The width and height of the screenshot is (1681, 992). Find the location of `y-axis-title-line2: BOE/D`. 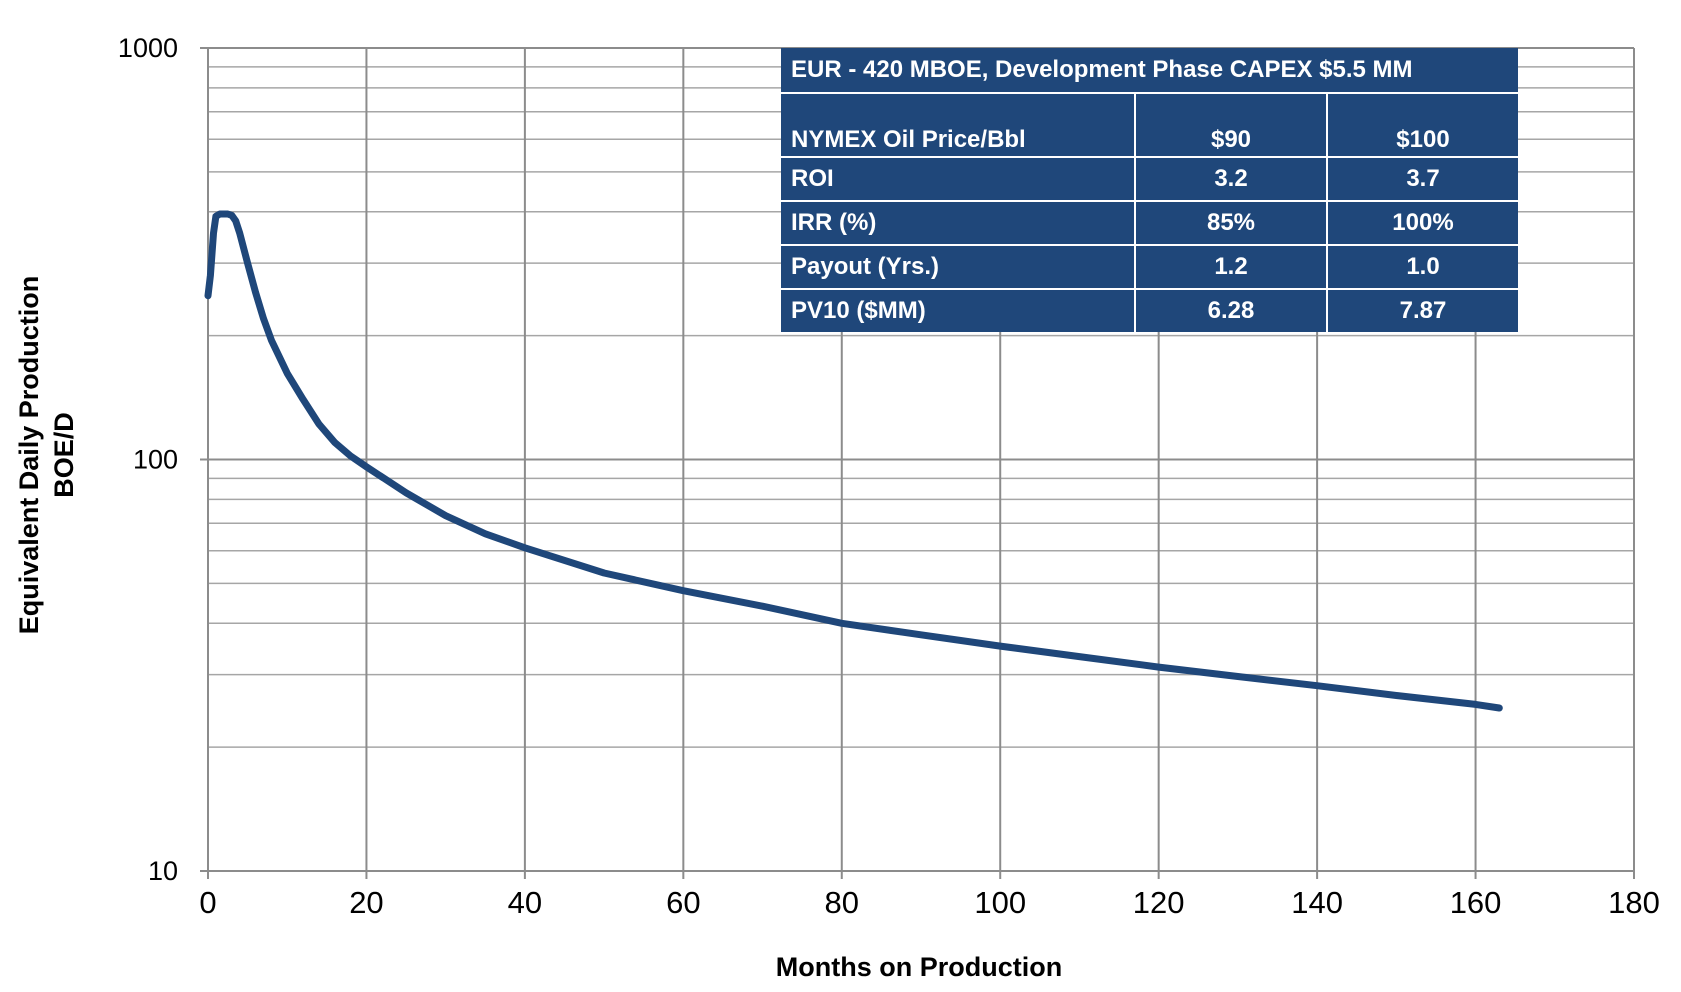

y-axis-title-line2: BOE/D is located at coordinates (64, 455).